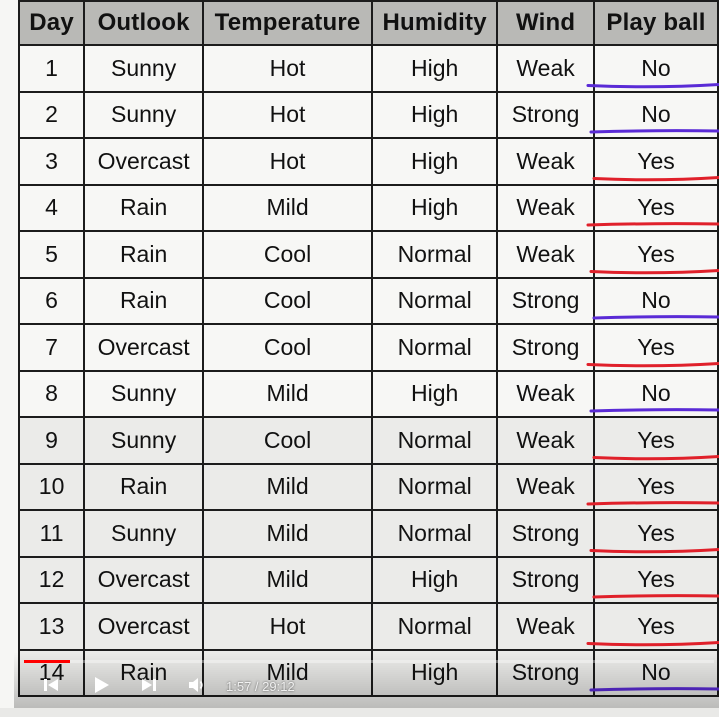  Describe the element at coordinates (51, 533) in the screenshot. I see `cell-day: 11` at that location.